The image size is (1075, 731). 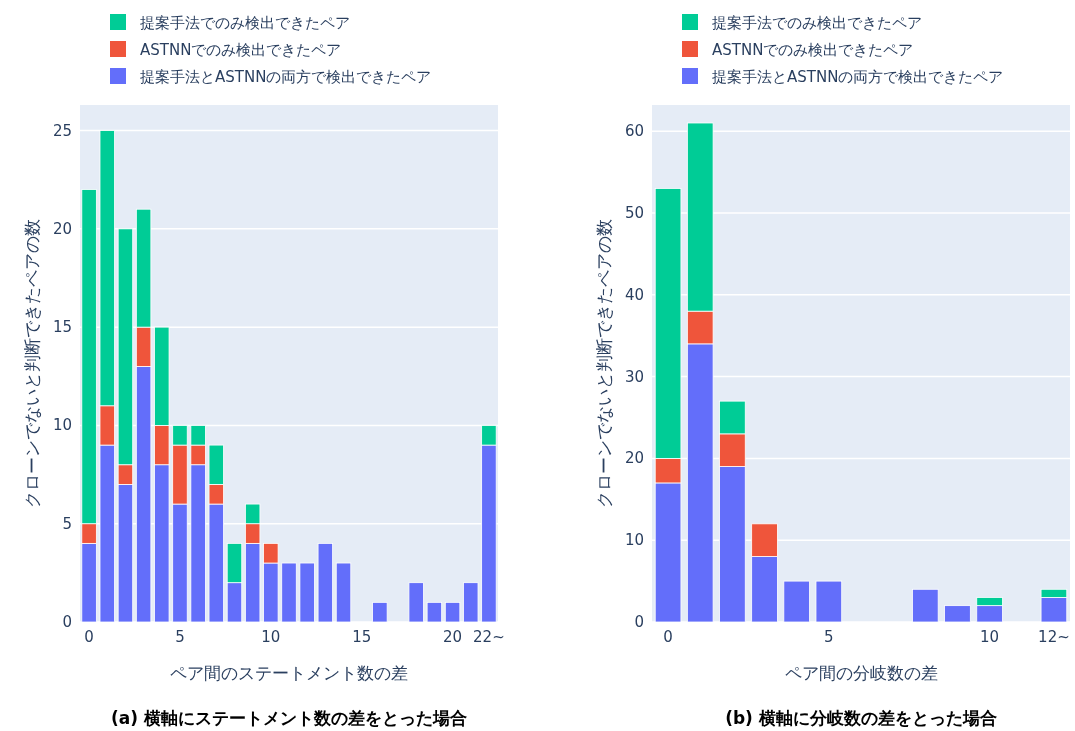 I want to click on y-tick-label: 50, so click(x=634, y=212).